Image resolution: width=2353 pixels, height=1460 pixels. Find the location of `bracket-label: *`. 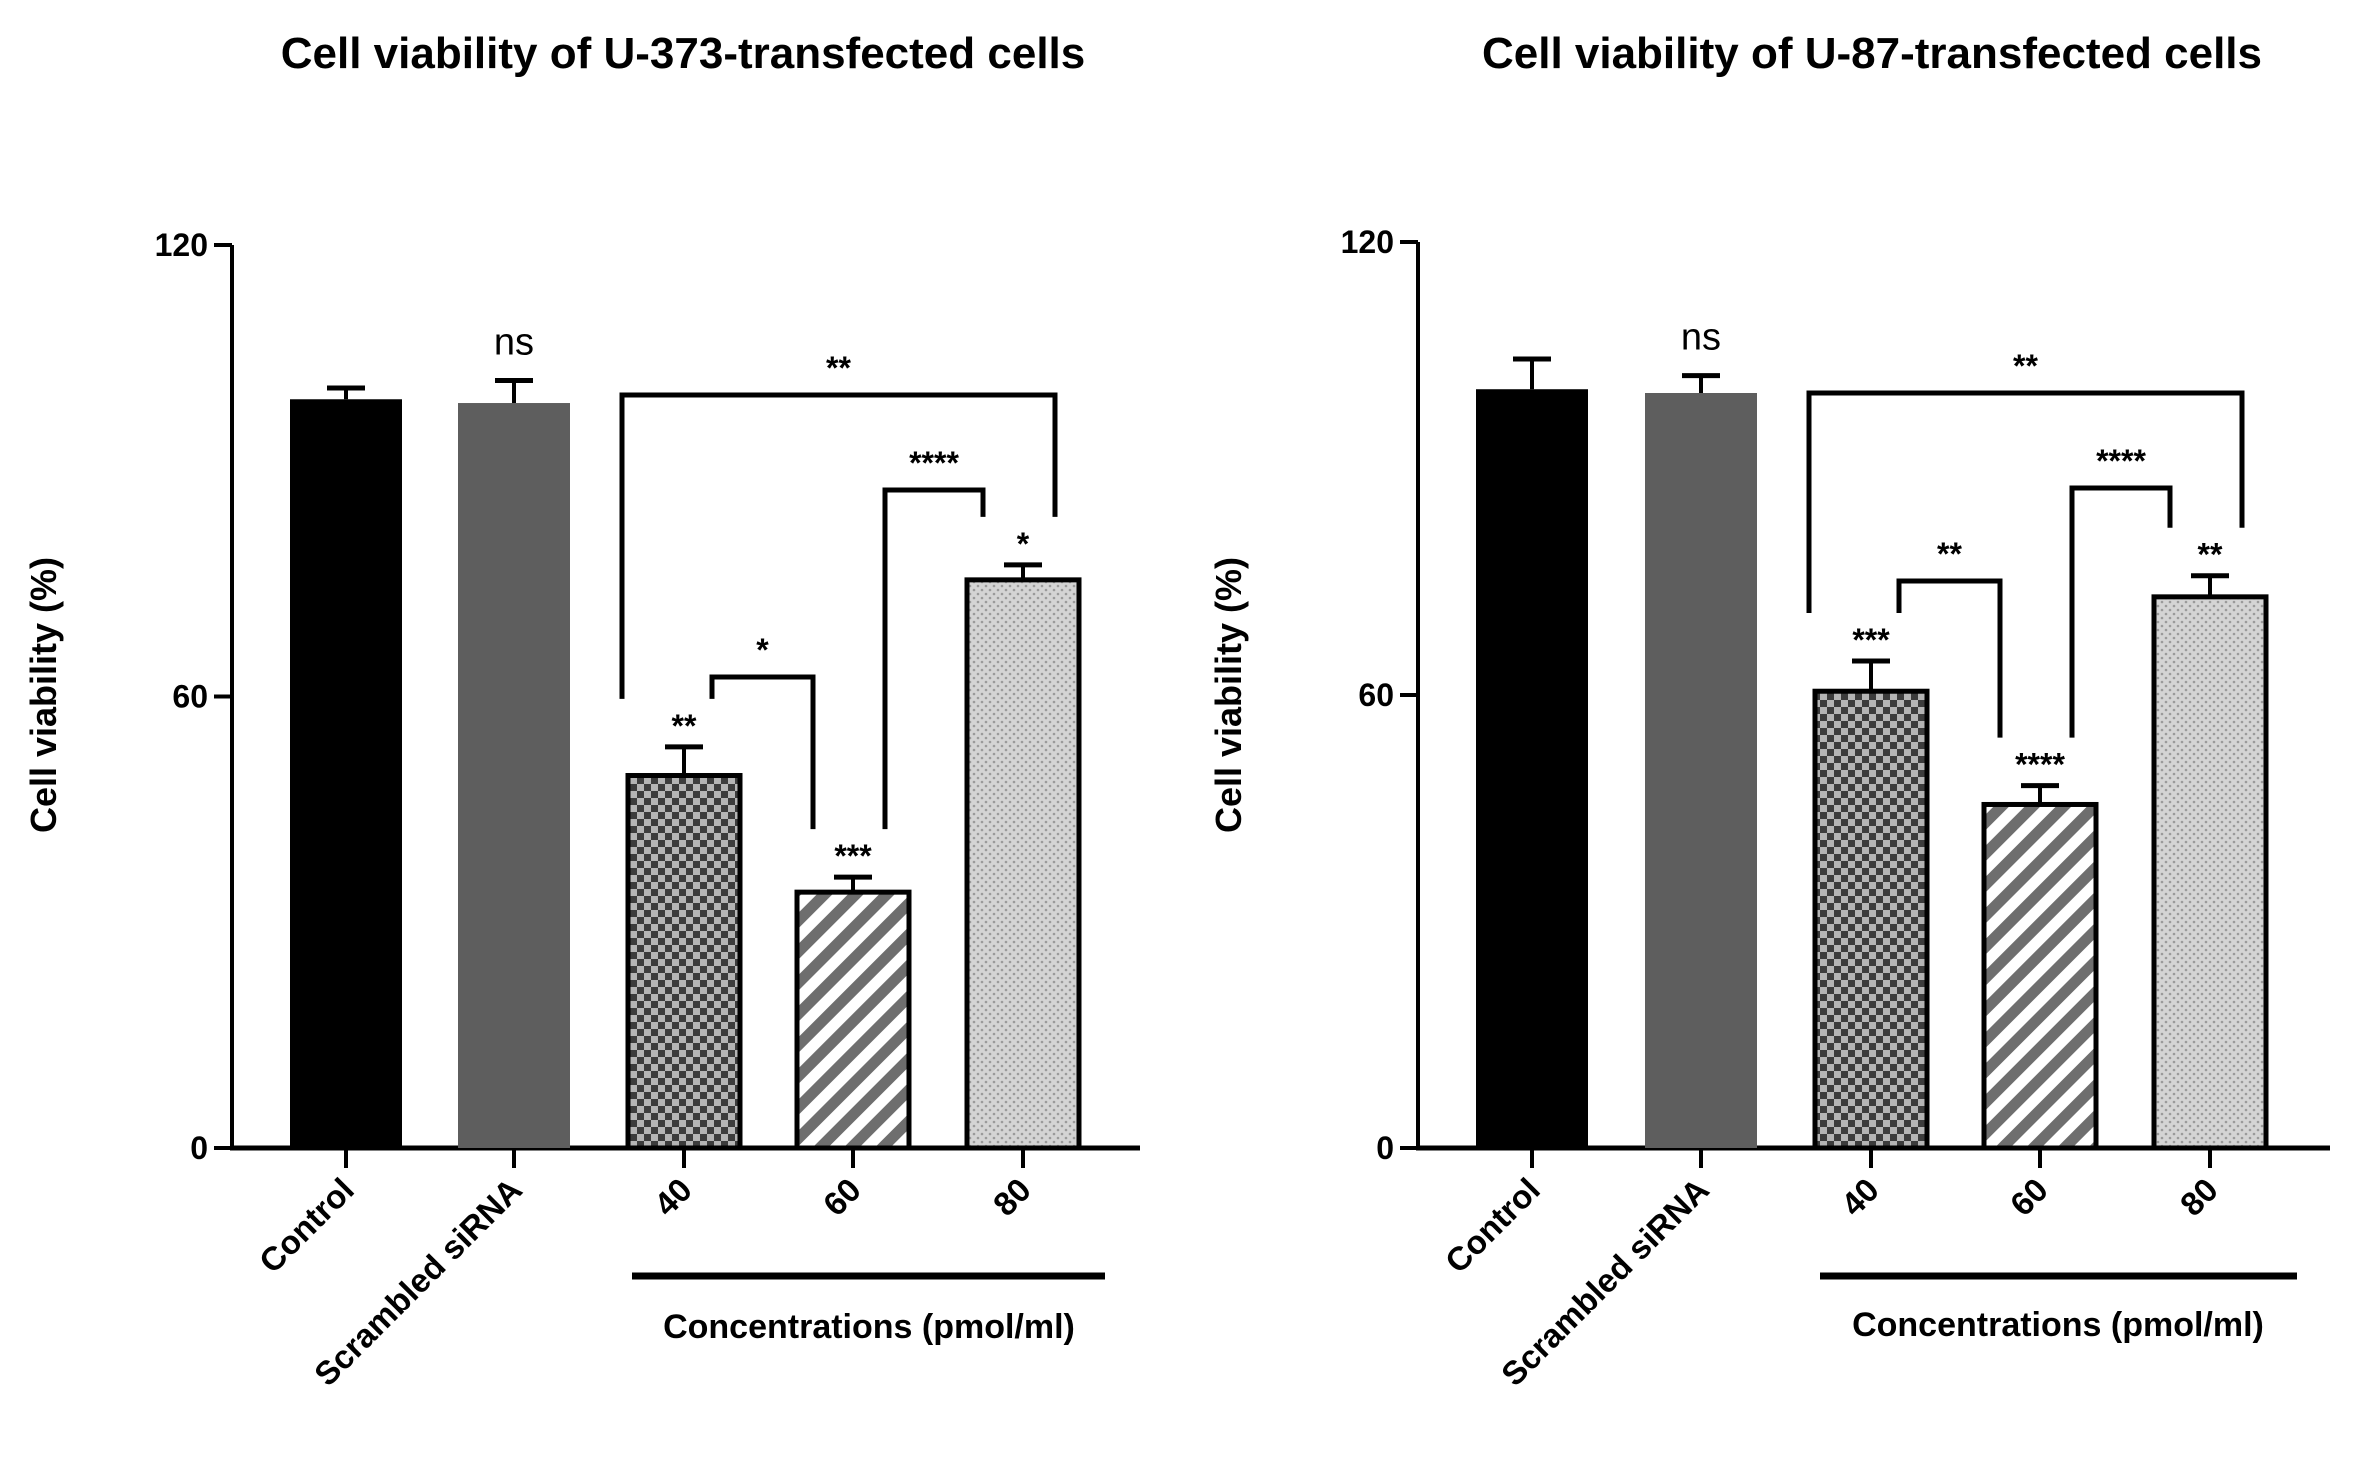

bracket-label: * is located at coordinates (762, 650).